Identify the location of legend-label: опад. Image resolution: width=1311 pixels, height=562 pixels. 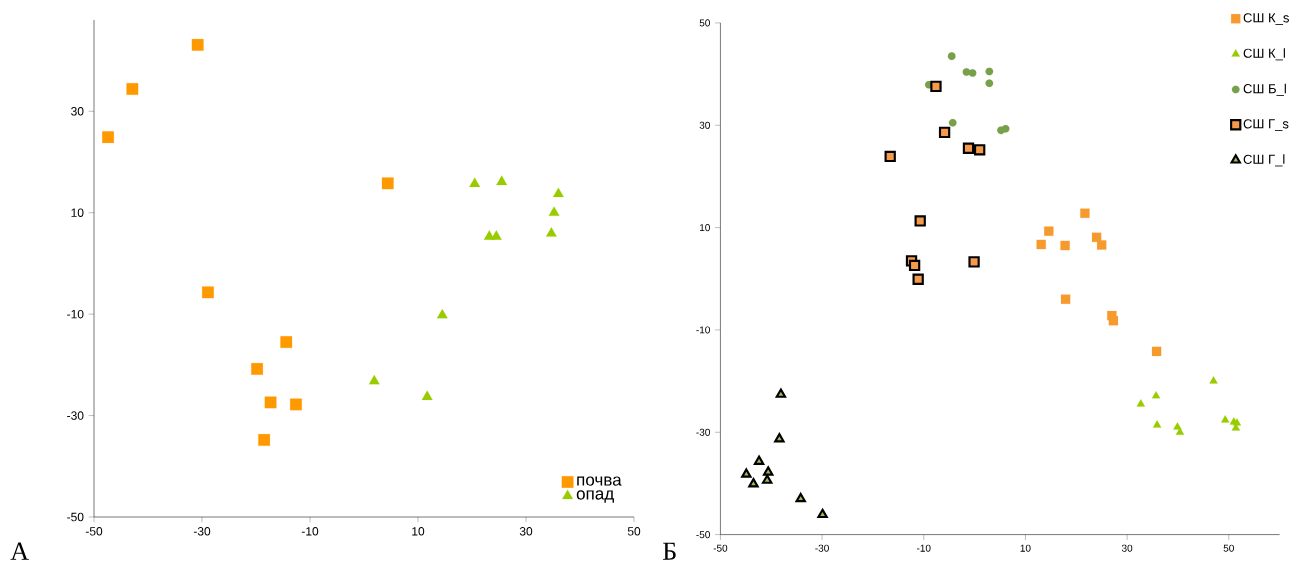
(595, 496).